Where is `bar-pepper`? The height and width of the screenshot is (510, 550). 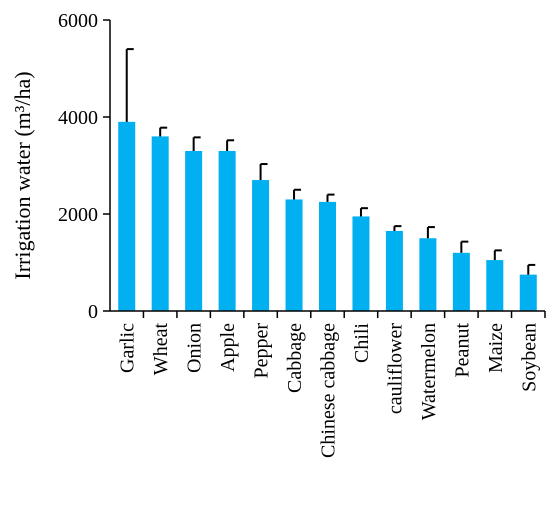 bar-pepper is located at coordinates (261, 245).